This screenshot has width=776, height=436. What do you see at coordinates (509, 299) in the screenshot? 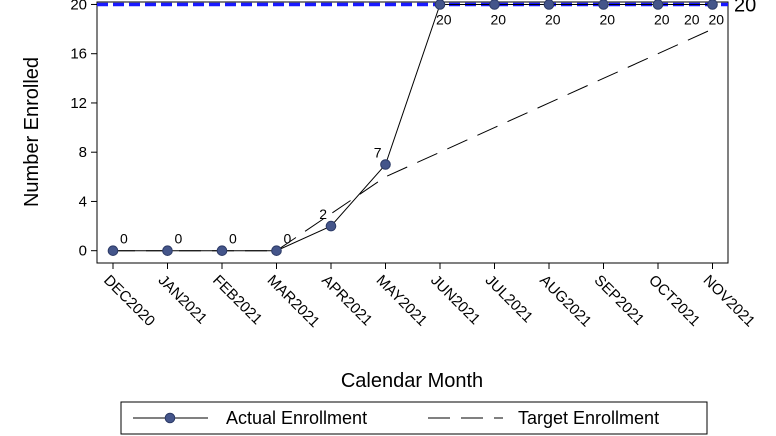
I see `x-tick-label: JUL2021` at bounding box center [509, 299].